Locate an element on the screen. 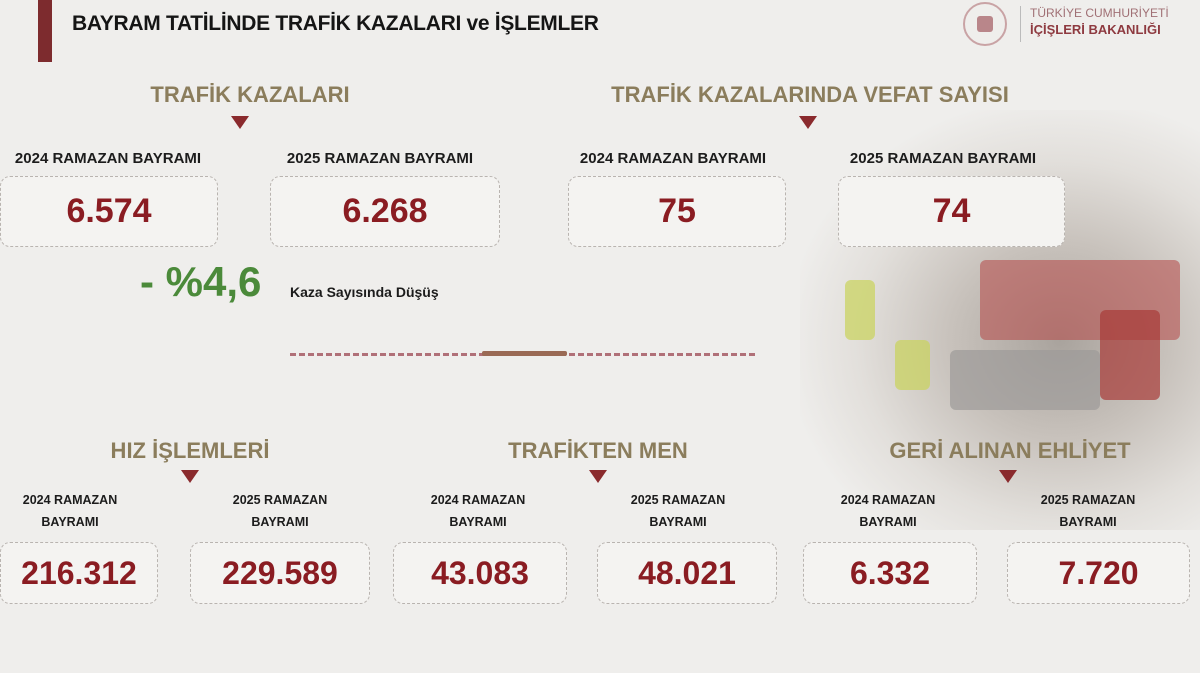 This screenshot has width=1200, height=673. deaths-value-2025: 74 is located at coordinates (951, 211).